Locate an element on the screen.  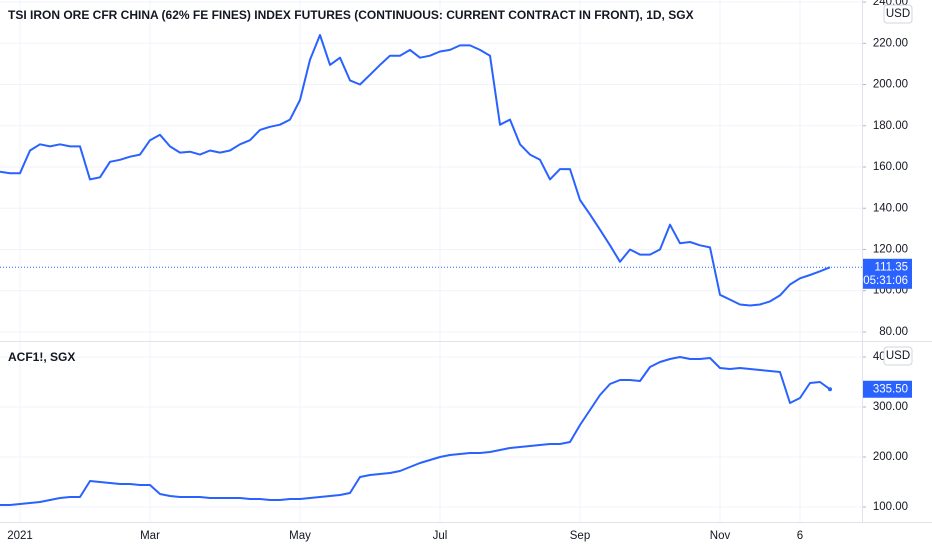
y-tick-label: 220.00 is located at coordinates (890, 43).